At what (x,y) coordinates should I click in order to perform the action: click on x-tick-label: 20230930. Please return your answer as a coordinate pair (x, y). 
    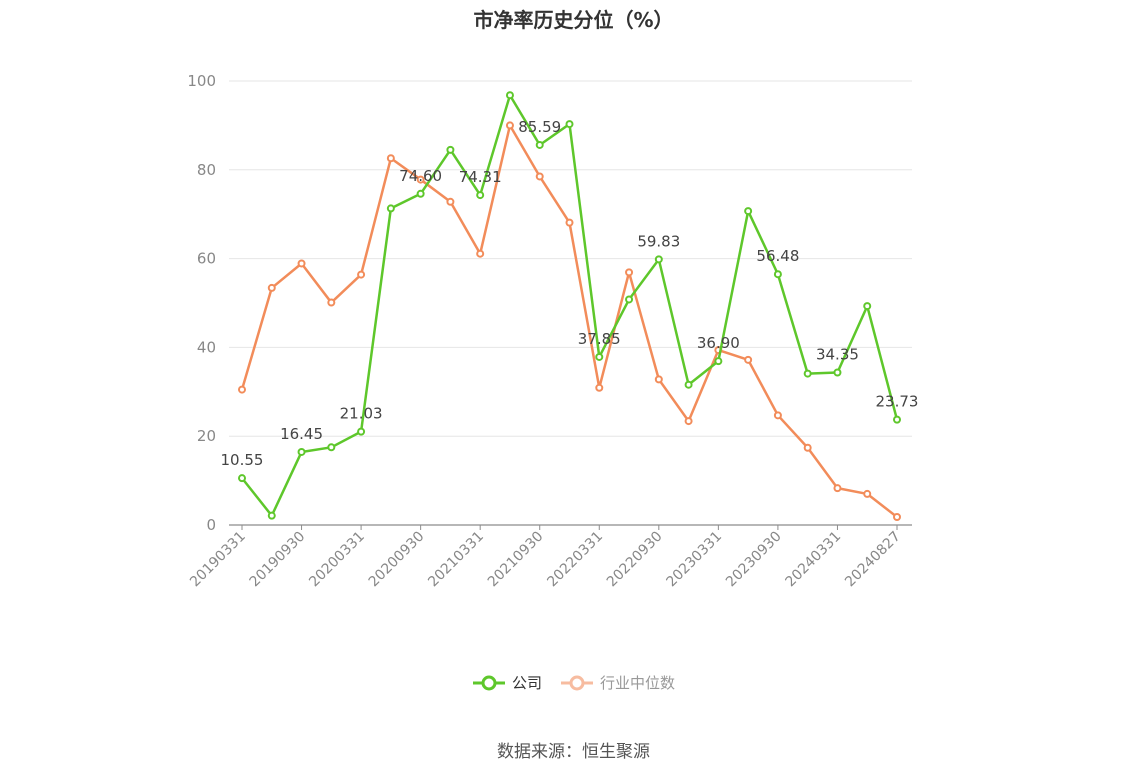
    Looking at the image, I should click on (754, 560).